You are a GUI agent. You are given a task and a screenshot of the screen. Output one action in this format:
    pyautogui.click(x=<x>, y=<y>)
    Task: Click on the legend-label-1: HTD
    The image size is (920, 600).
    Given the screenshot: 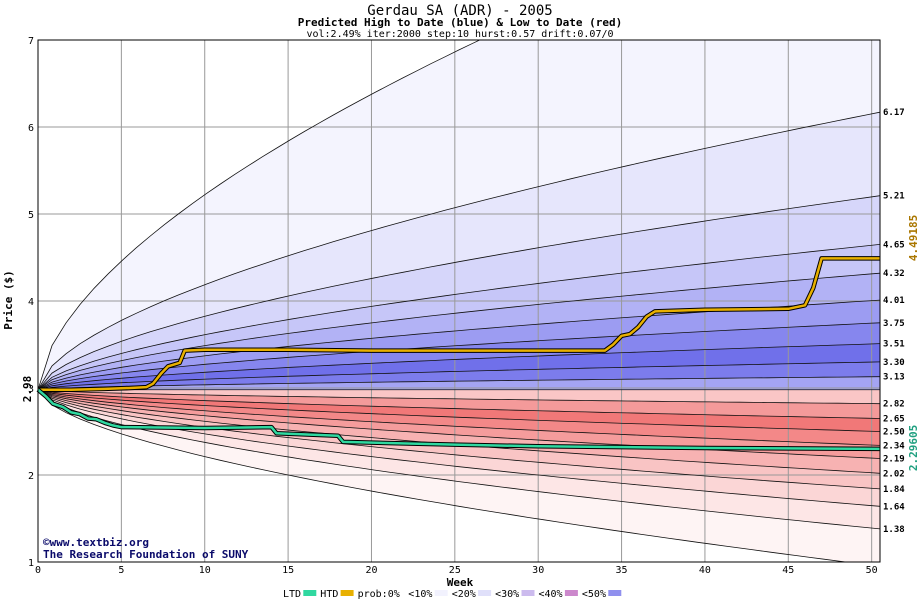 What is the action you would take?
    pyautogui.click(x=329, y=594)
    